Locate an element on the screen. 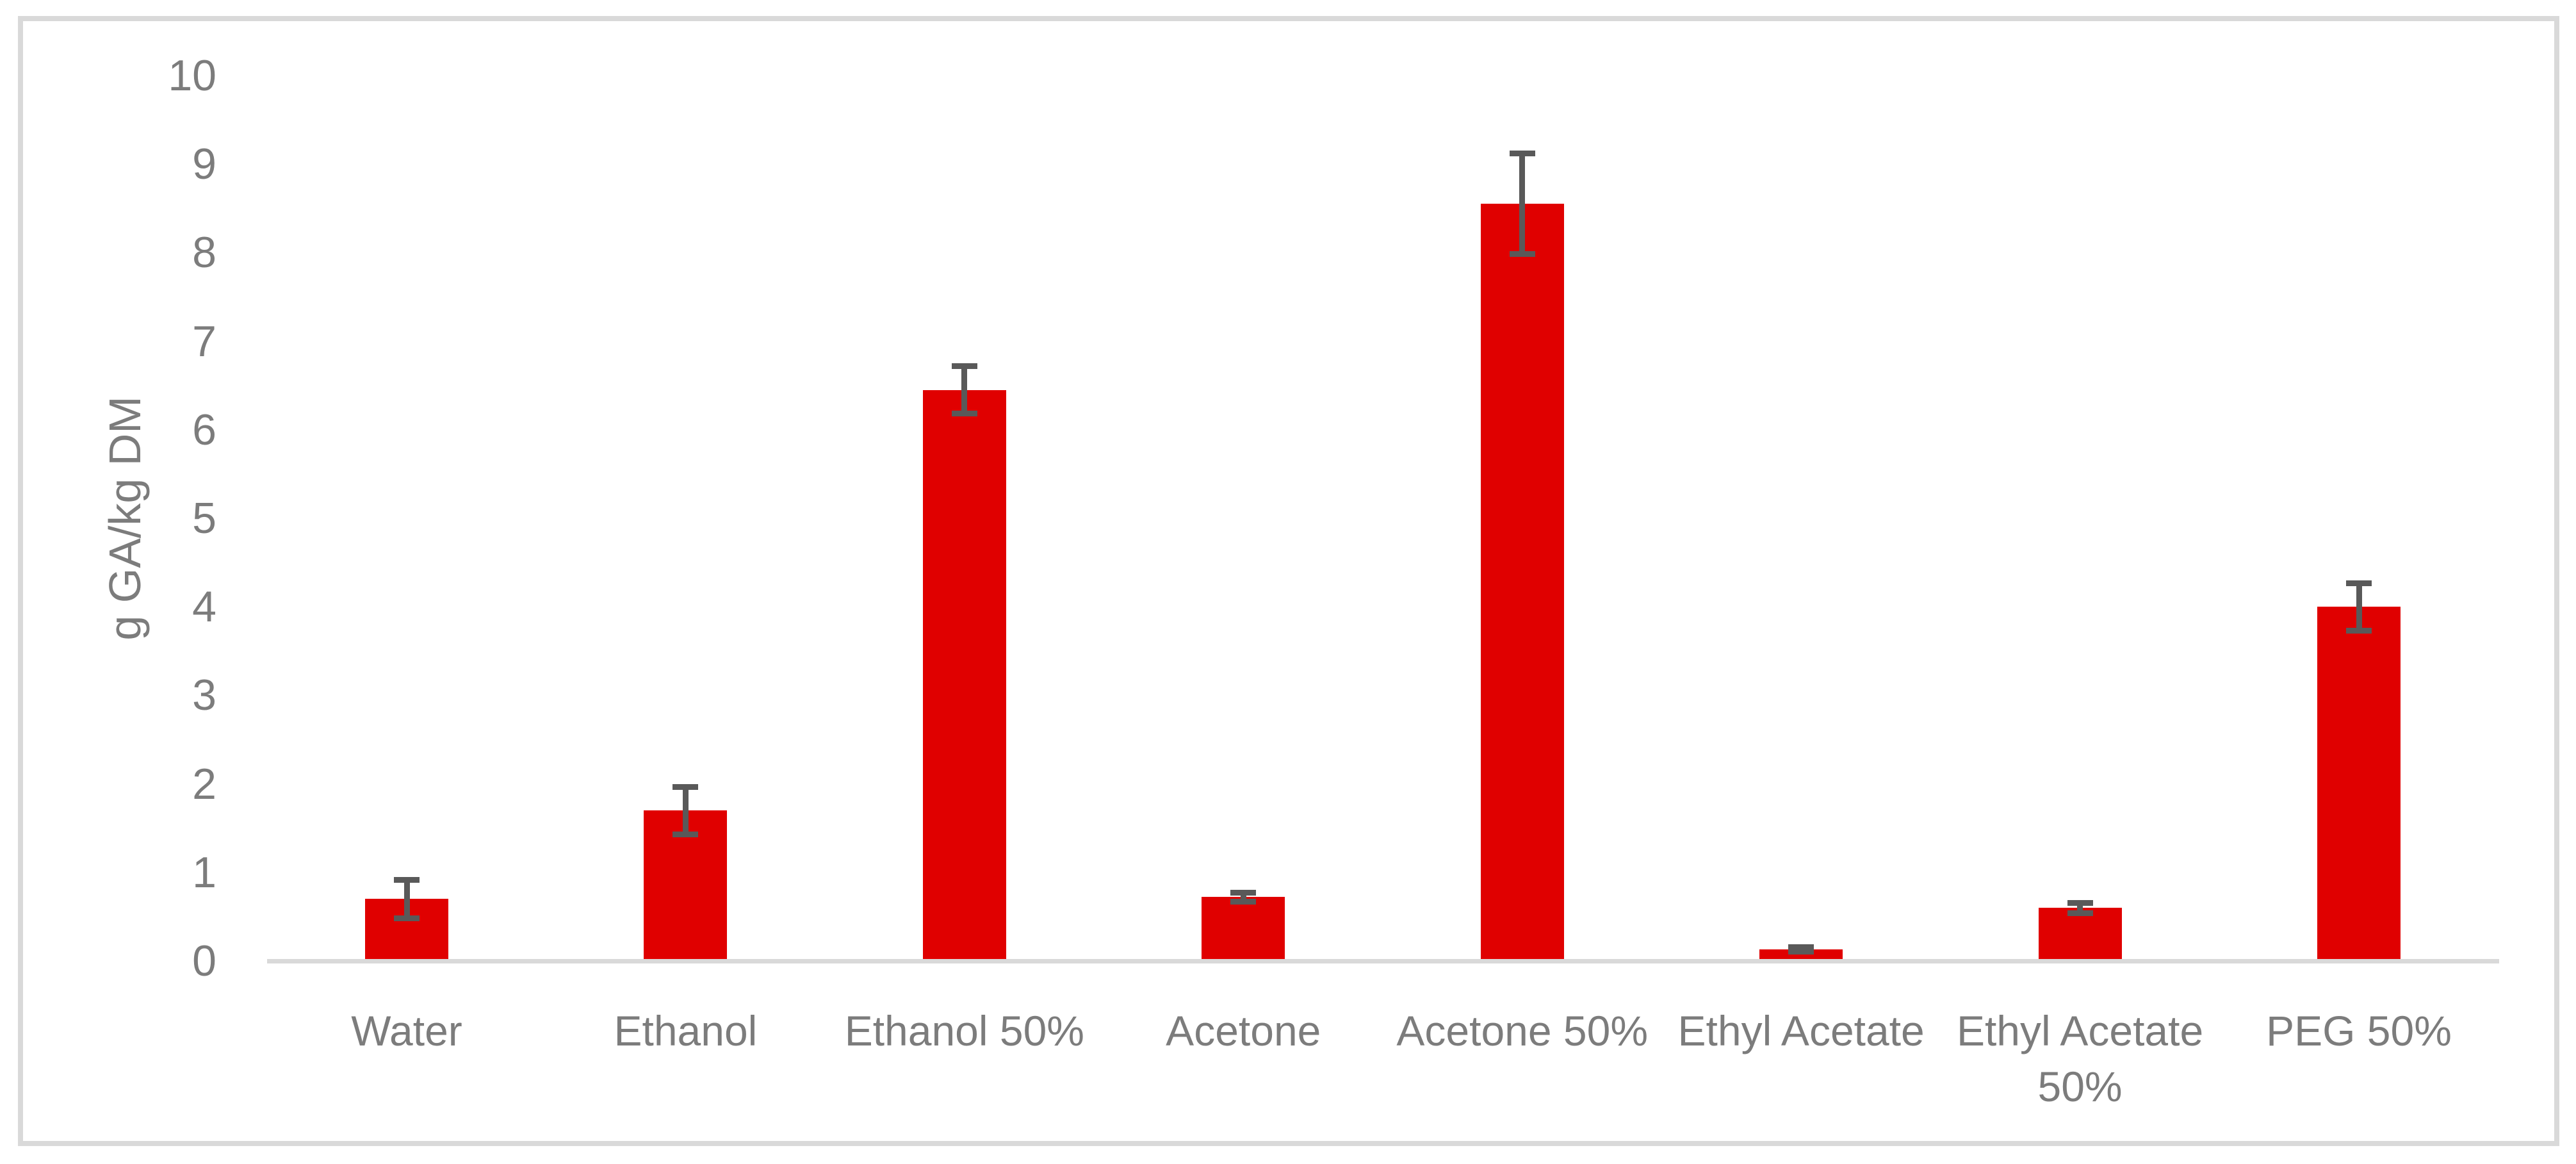 The image size is (2576, 1164). error-bar-acetone is located at coordinates (1243, 897).